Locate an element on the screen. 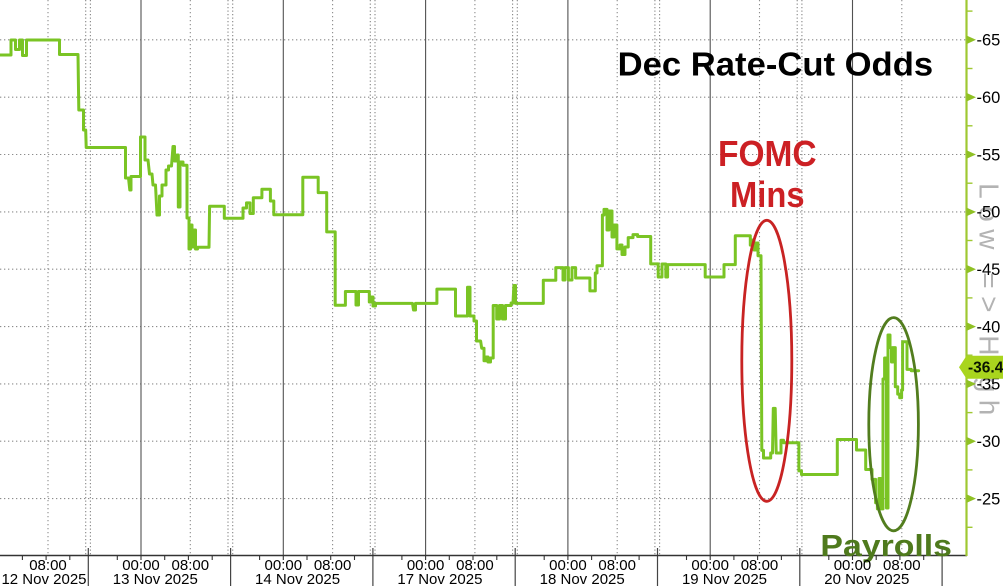 This screenshot has height=586, width=1003. svg-text: -40 is located at coordinates (989, 327).